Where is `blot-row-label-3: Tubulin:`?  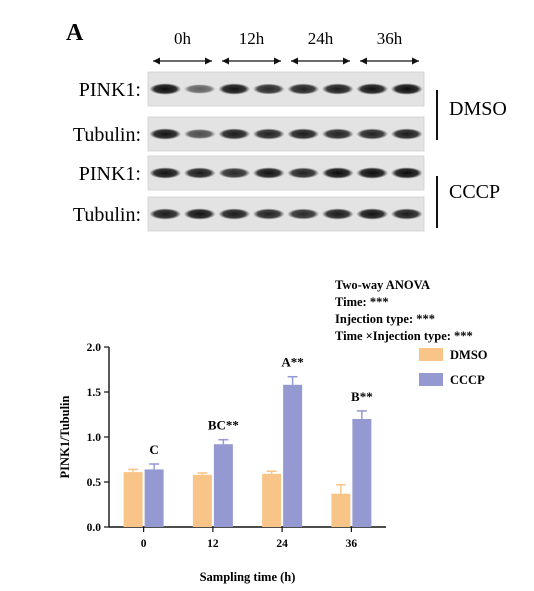 blot-row-label-3: Tubulin: is located at coordinates (107, 215).